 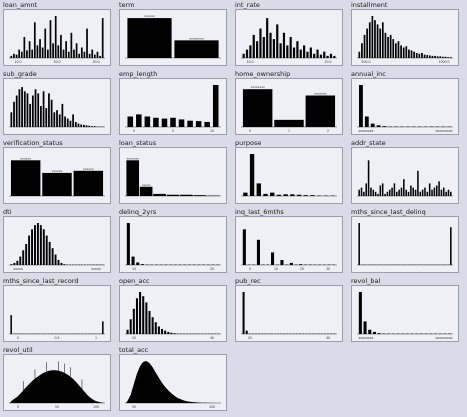 I want to click on histogram-panel-10: purpose, so click(x=290, y=172).